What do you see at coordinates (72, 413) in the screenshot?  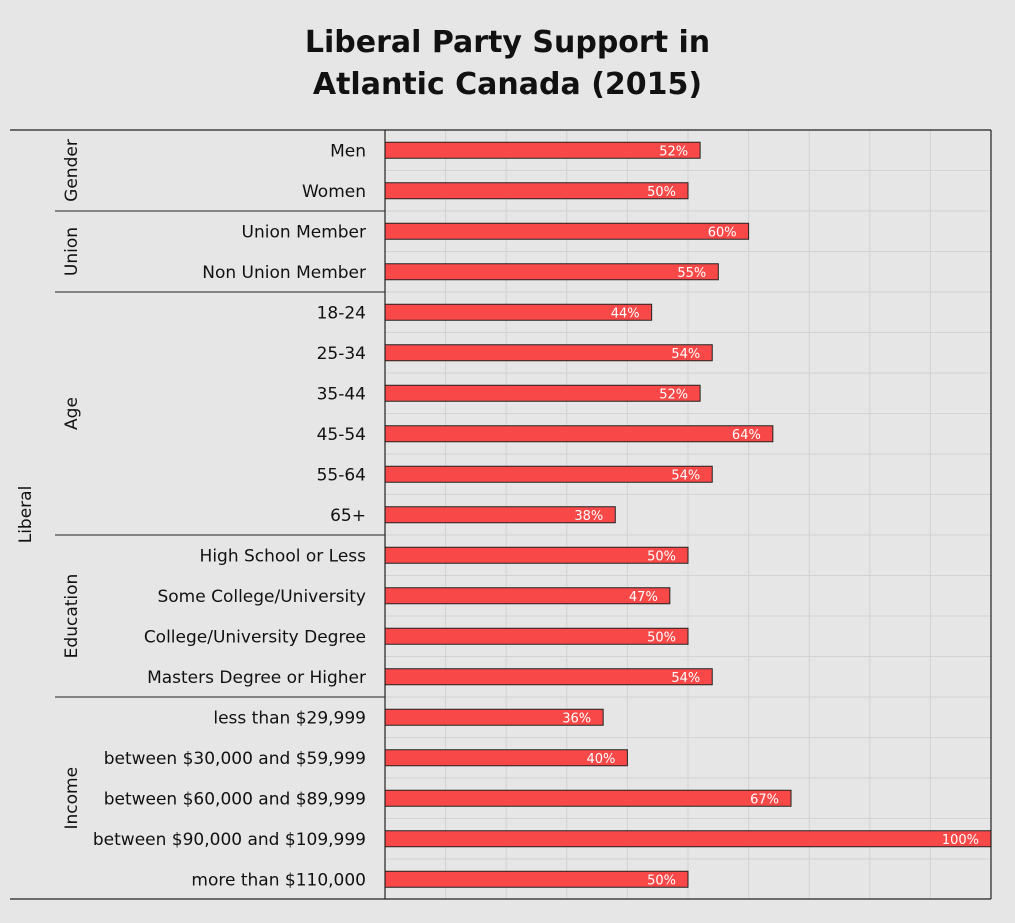 I see `group-label: Age` at bounding box center [72, 413].